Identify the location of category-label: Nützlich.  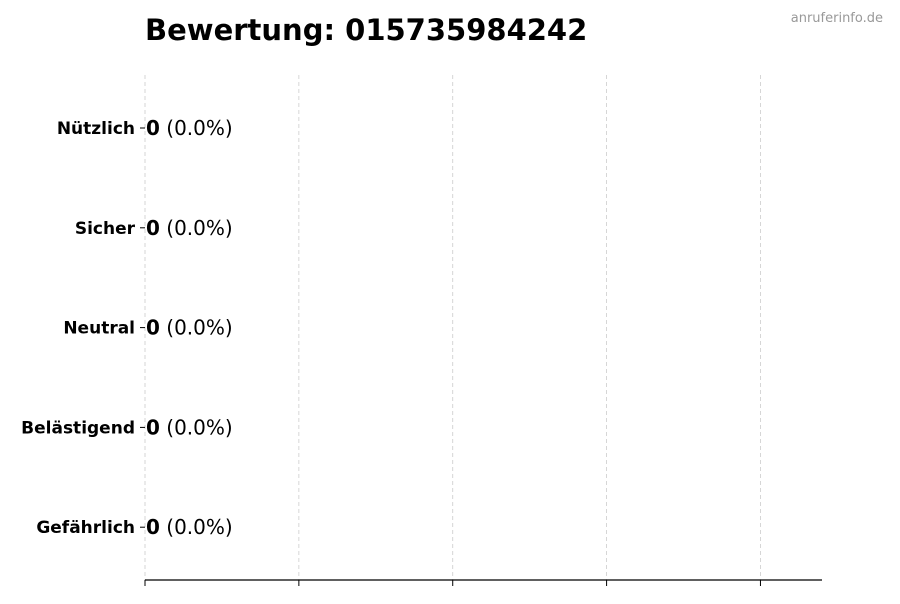
(96, 129).